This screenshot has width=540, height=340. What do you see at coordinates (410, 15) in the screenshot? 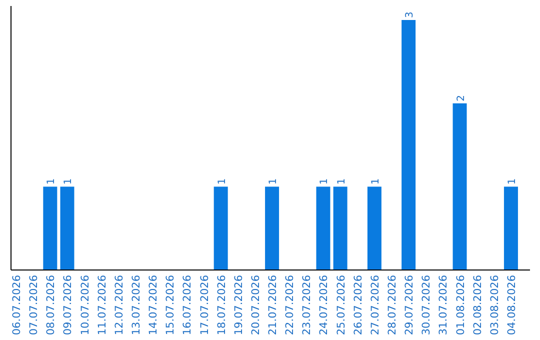
I see `data-label: 3` at bounding box center [410, 15].